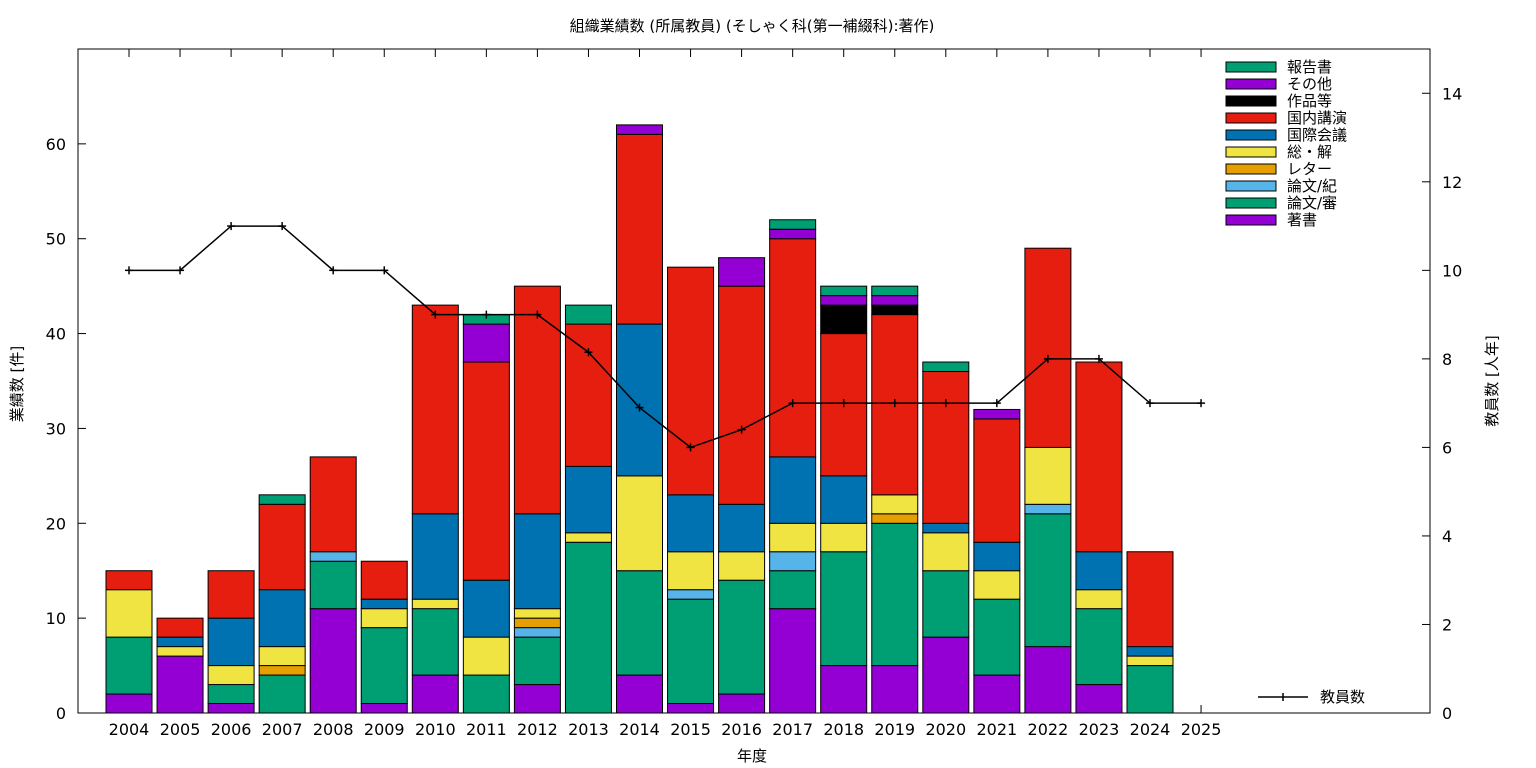 Image resolution: width=1536 pixels, height=768 pixels. Describe the element at coordinates (1452, 270) in the screenshot. I see `y2-tick-label: 10` at that location.